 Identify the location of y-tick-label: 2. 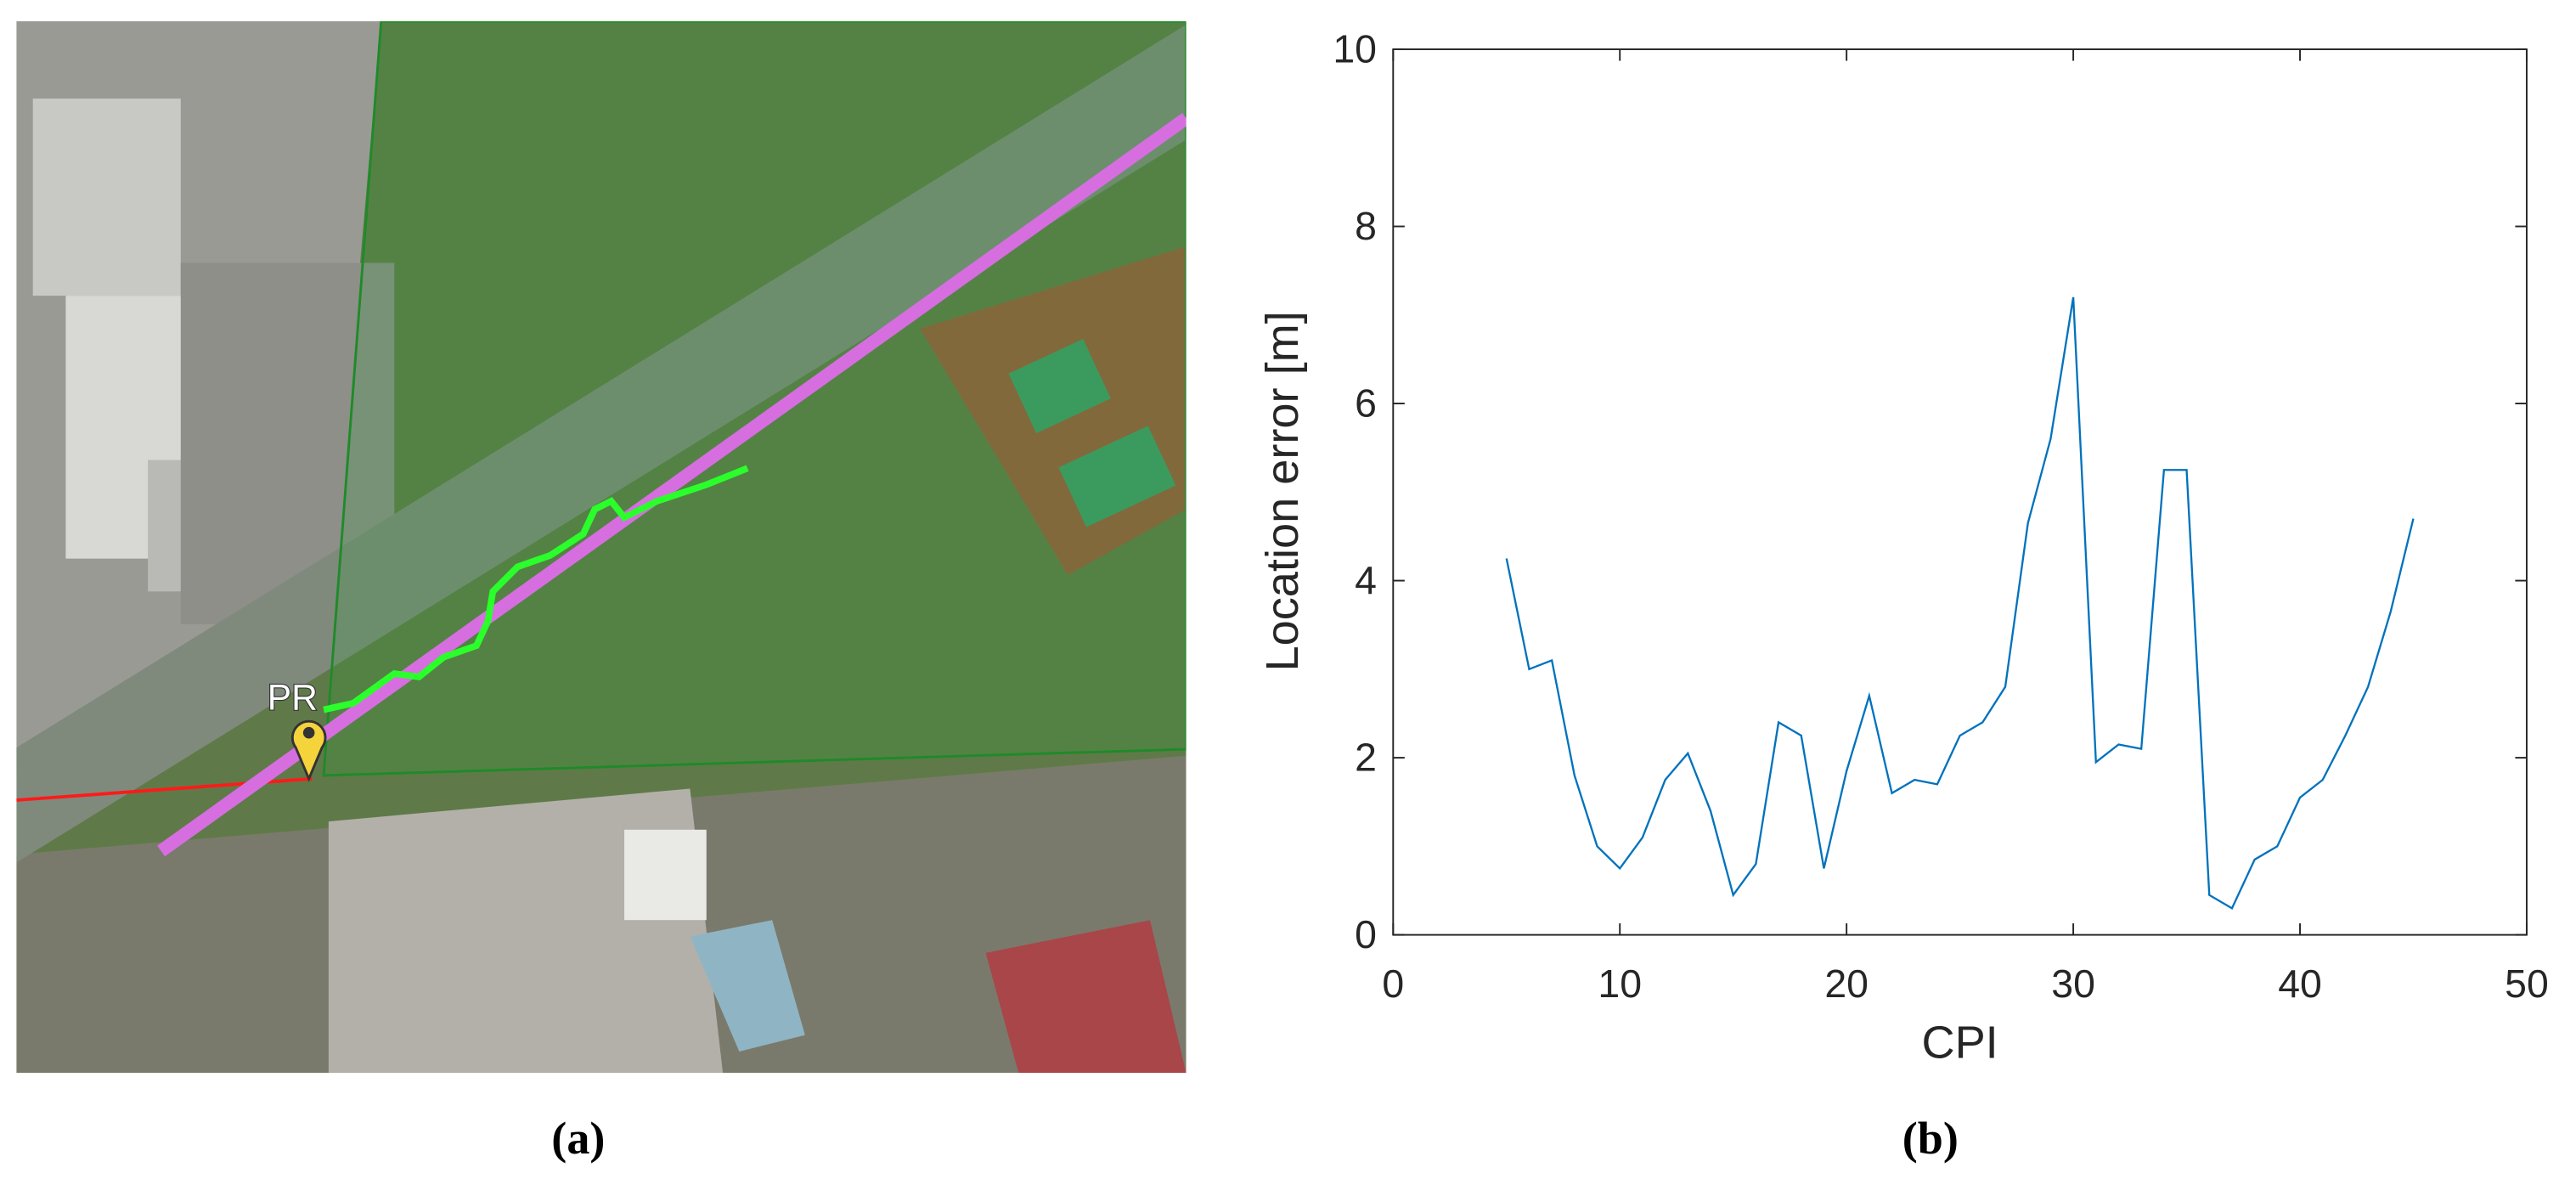
(1366, 758).